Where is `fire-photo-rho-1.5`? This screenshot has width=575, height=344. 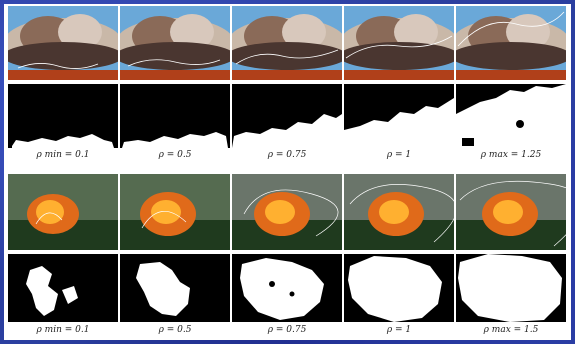 fire-photo-rho-1.5 is located at coordinates (511, 212).